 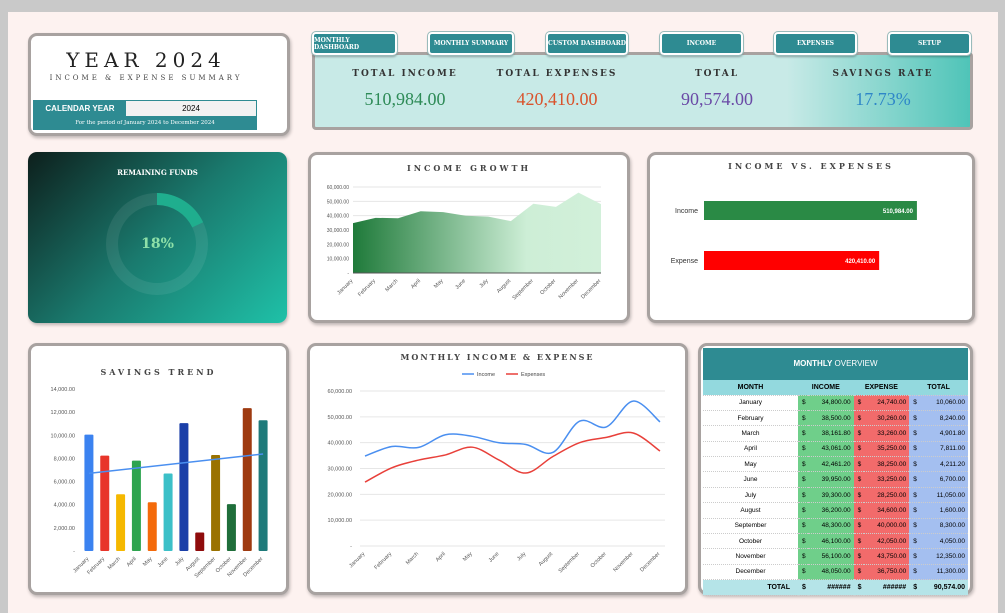 I want to click on income-cell: 46,100.00, so click(x=831, y=541).